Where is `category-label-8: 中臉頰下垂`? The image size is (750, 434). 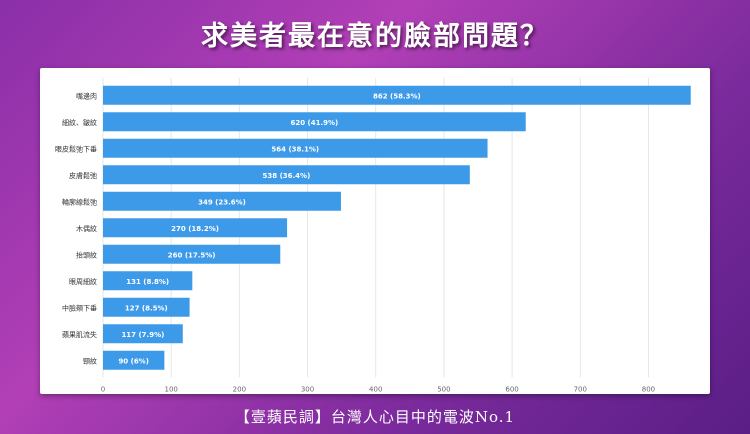
category-label-8: 中臉頰下垂 is located at coordinates (79, 307).